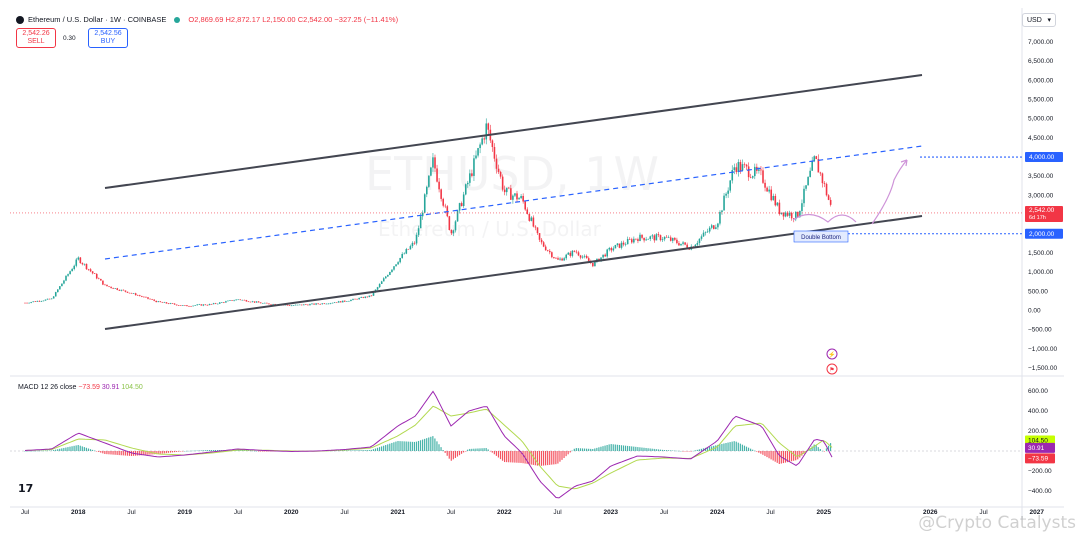  I want to click on buy-button: 2,542.56 BUY, so click(108, 38).